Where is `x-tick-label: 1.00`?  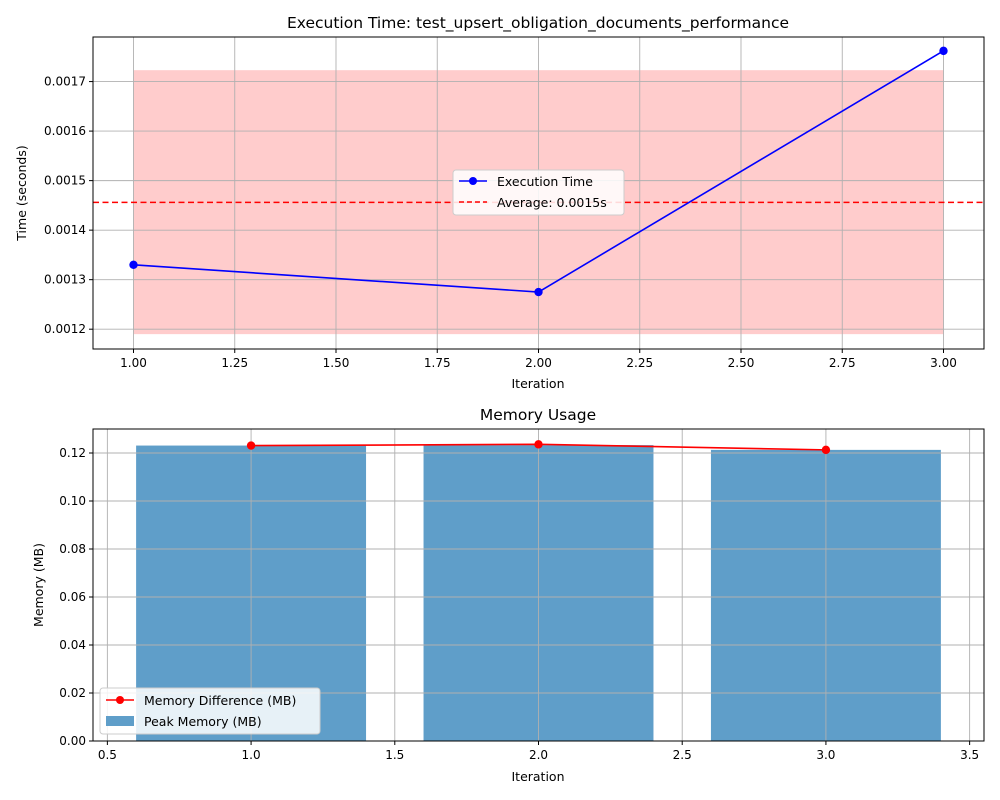 x-tick-label: 1.00 is located at coordinates (133, 363).